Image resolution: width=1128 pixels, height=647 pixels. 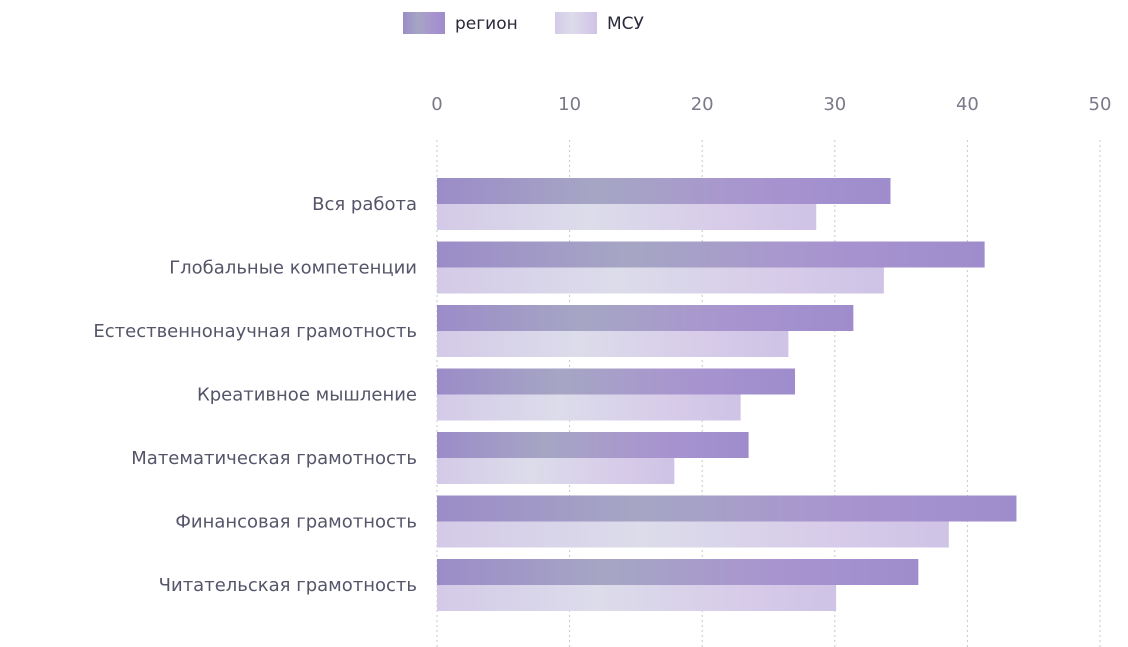 What do you see at coordinates (307, 395) in the screenshot?
I see `category-label: Креативное мышление` at bounding box center [307, 395].